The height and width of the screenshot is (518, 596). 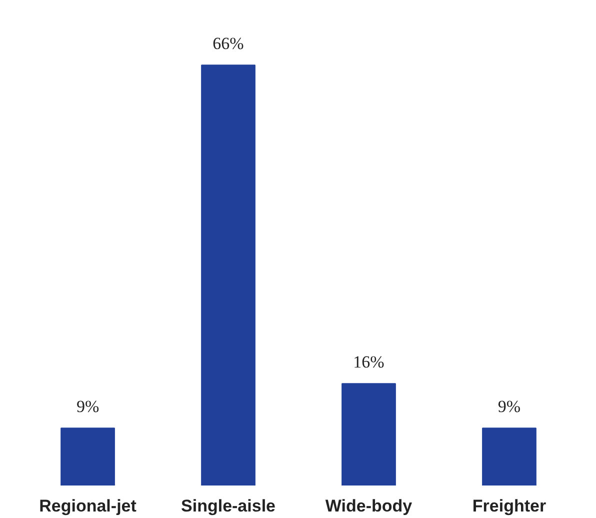 What do you see at coordinates (88, 506) in the screenshot?
I see `x-tick-label: Regional-jet` at bounding box center [88, 506].